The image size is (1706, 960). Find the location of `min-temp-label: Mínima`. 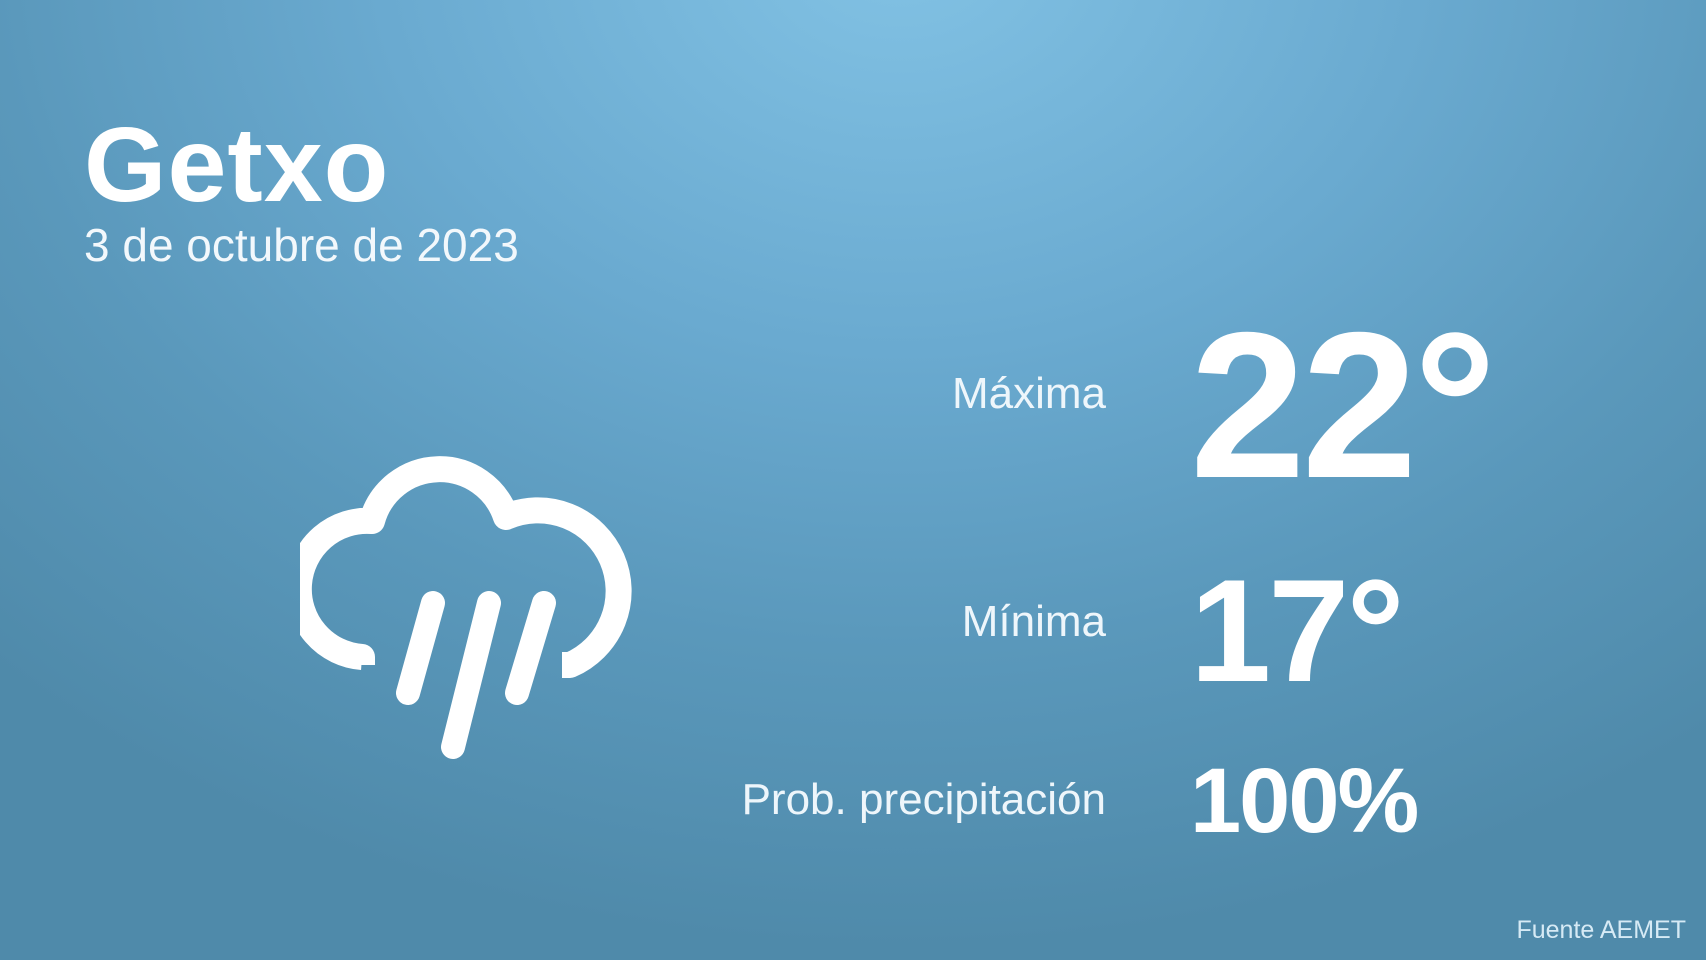

min-temp-label: Mínima is located at coordinates (1033, 621).